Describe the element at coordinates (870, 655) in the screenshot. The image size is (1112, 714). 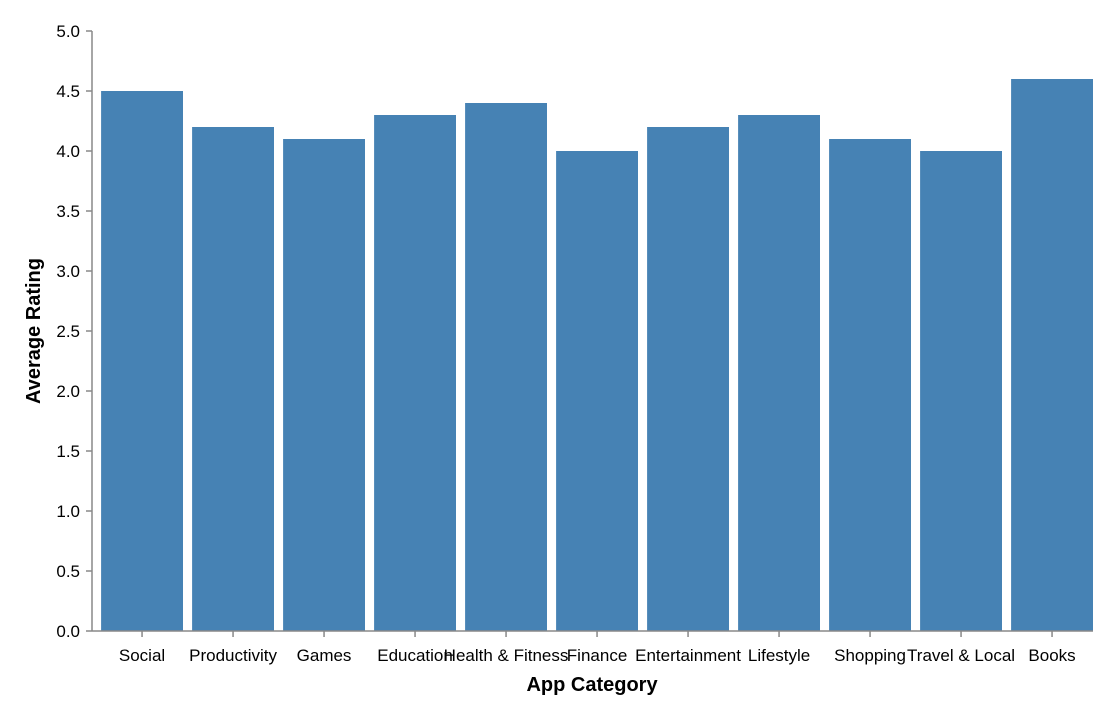
I see `x-tick-label-shopping: Shopping` at that location.